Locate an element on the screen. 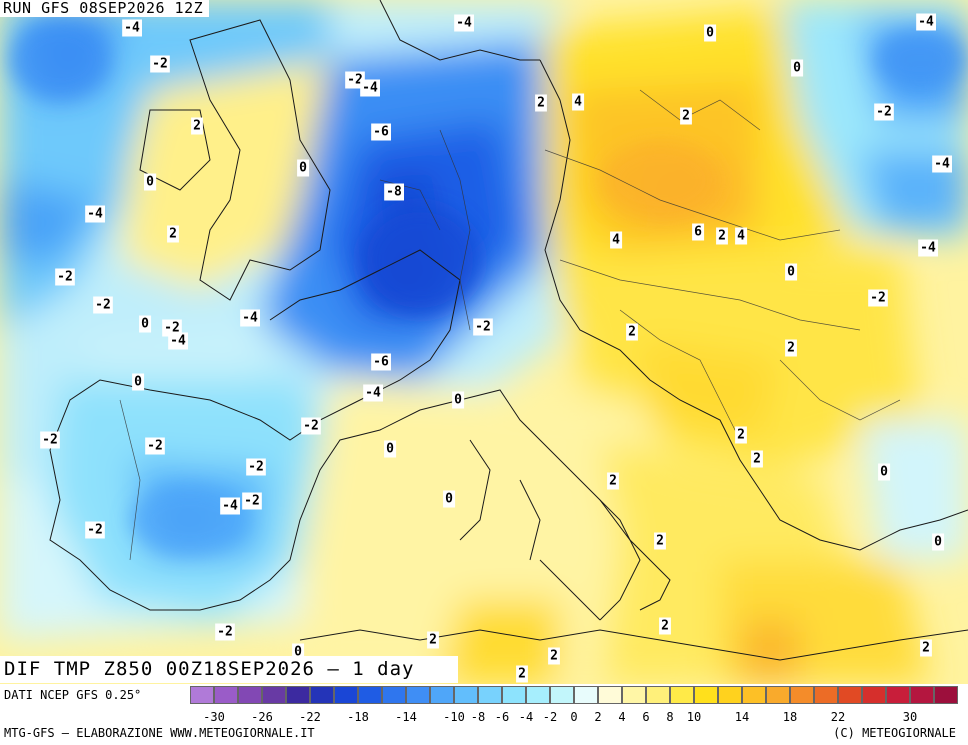  scale-tick-label: 8 is located at coordinates (670, 717).